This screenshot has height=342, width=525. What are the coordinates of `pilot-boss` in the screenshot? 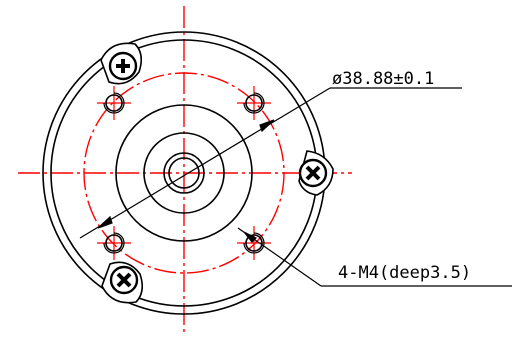 It's located at (184, 173).